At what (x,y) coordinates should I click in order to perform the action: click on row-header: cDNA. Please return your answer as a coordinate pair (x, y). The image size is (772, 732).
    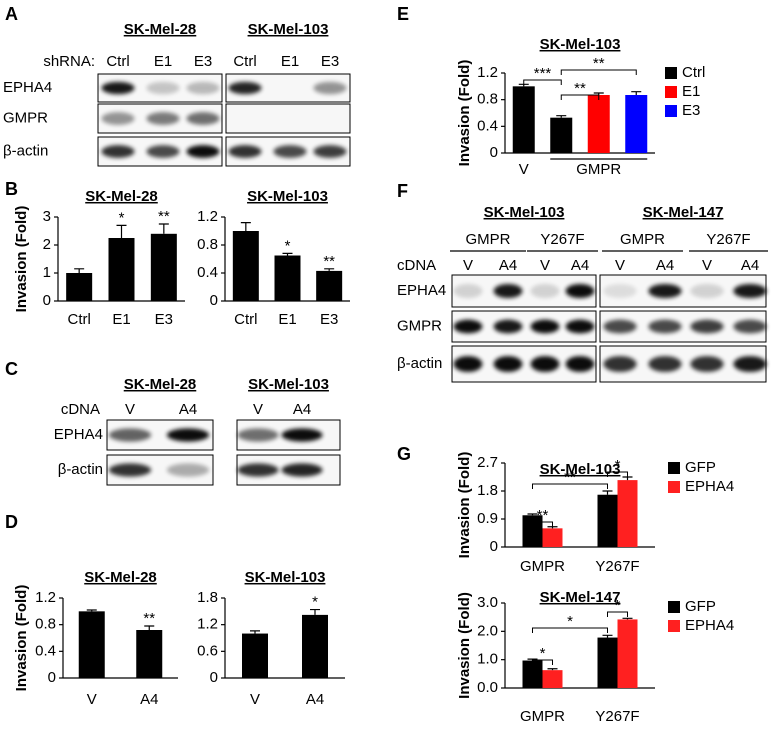
    Looking at the image, I should click on (80, 409).